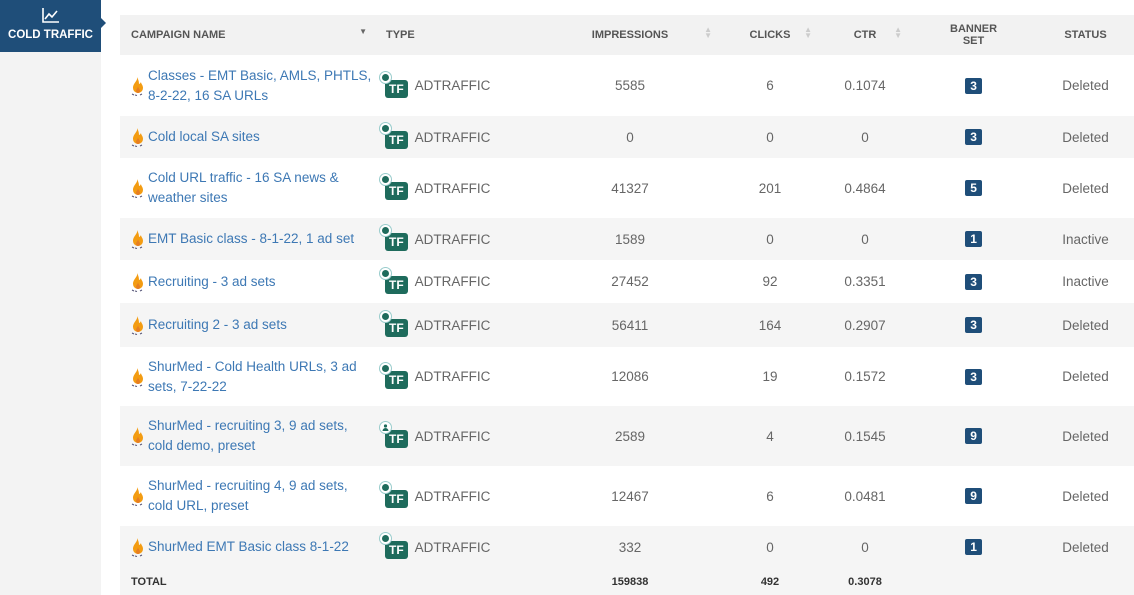 The height and width of the screenshot is (595, 1134). Describe the element at coordinates (212, 281) in the screenshot. I see `campaign-name-link: Recruiting - 3 ad sets` at that location.